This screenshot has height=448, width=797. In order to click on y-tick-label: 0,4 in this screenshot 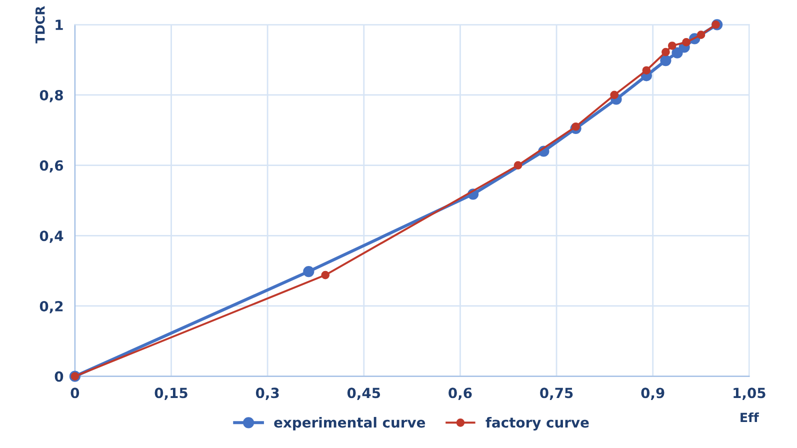, I will do `click(52, 236)`.